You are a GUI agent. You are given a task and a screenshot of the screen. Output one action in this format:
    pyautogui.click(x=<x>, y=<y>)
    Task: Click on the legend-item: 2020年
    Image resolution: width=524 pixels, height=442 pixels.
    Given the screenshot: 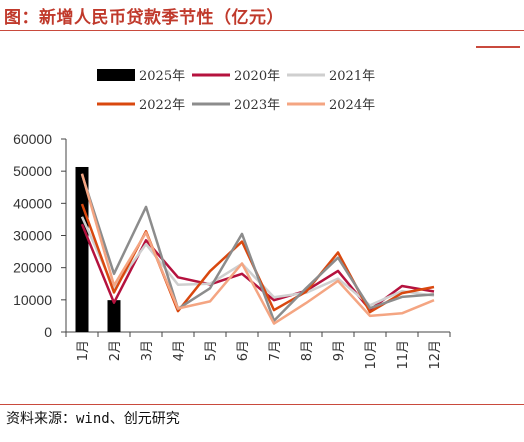 What is the action you would take?
    pyautogui.click(x=236, y=76)
    